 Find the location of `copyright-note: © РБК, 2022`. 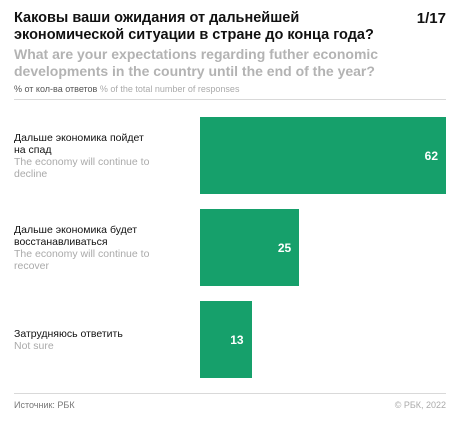

copyright-note: © РБК, 2022 is located at coordinates (420, 405).